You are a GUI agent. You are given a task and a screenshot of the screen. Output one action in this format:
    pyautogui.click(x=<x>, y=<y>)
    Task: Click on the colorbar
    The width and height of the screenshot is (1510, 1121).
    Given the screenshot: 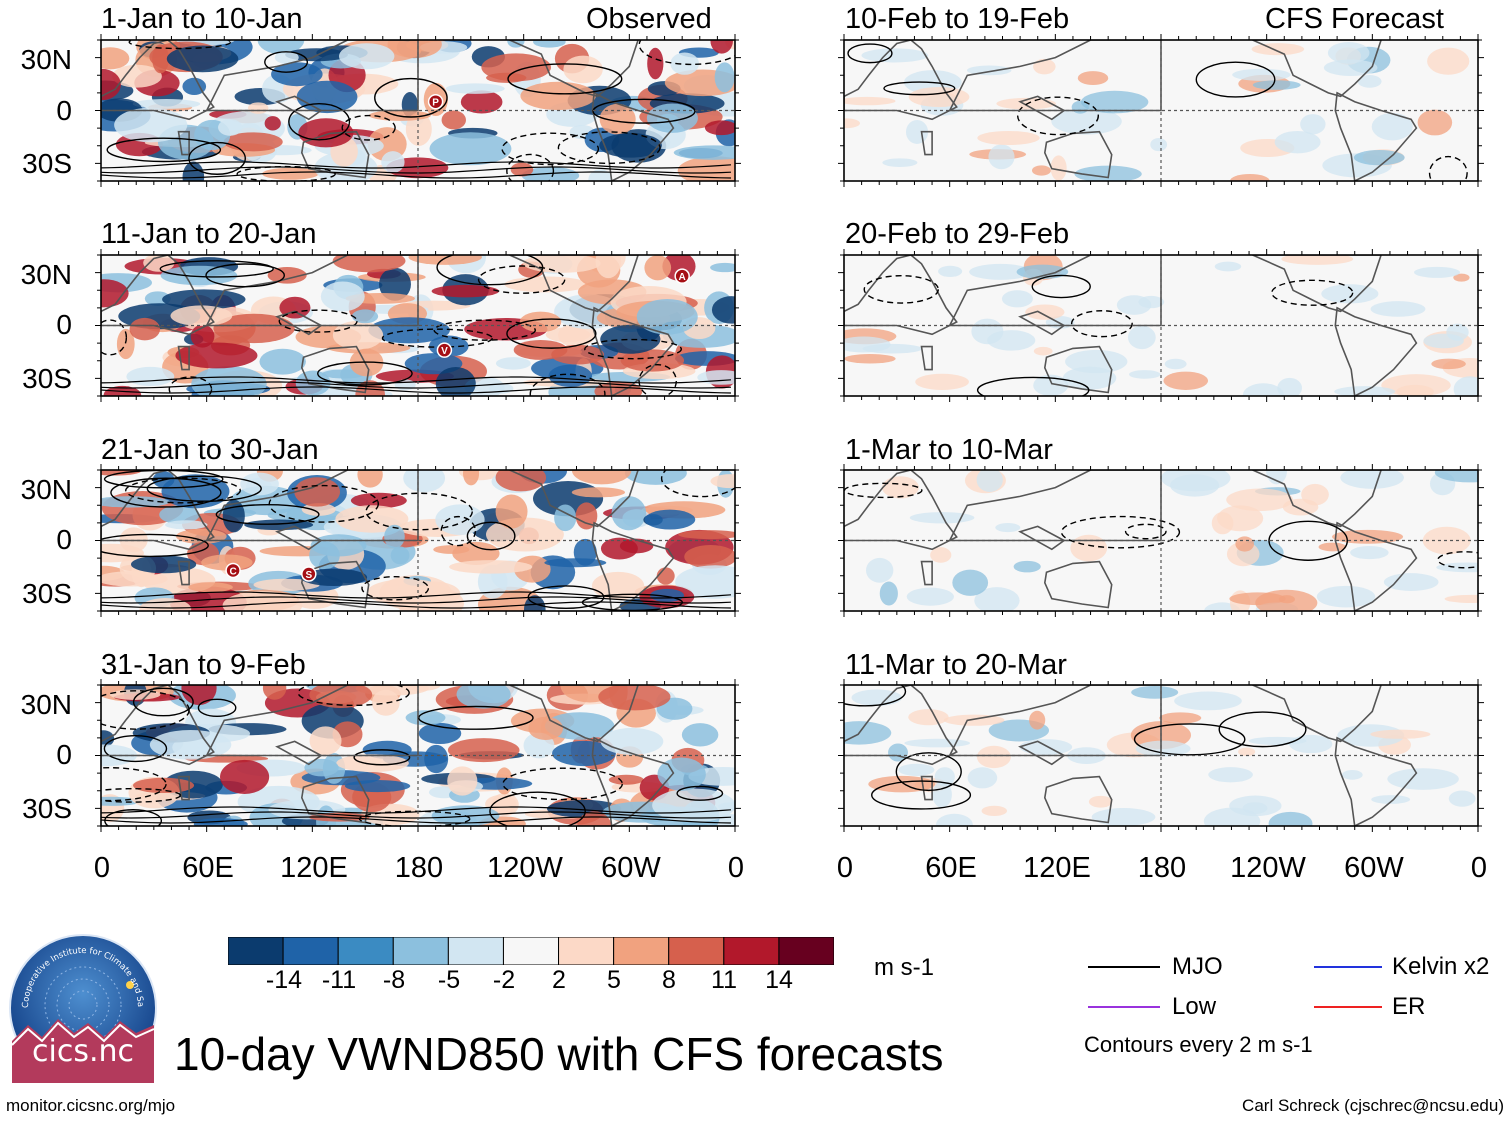 What is the action you would take?
    pyautogui.click(x=531, y=951)
    